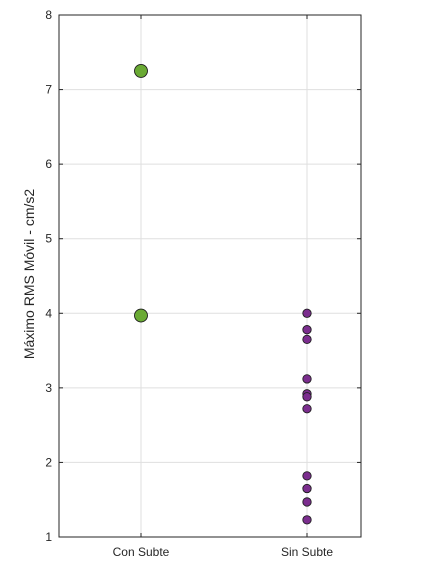  What do you see at coordinates (141, 552) in the screenshot?
I see `x-tick-label: Con Subte` at bounding box center [141, 552].